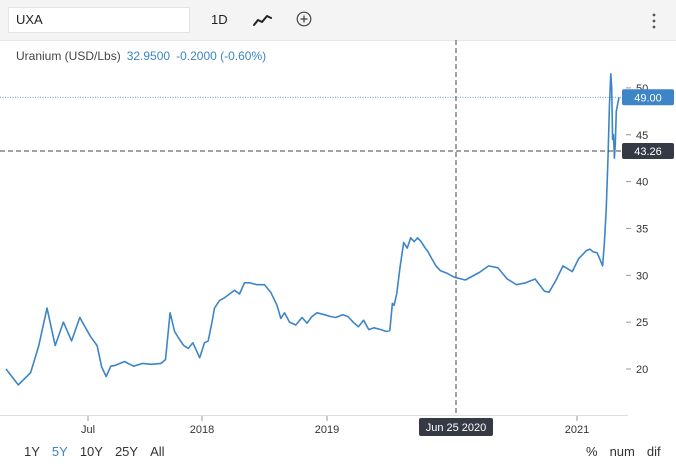 The image size is (676, 469). Describe the element at coordinates (338, 20) in the screenshot. I see `top-toolbar: UXA 1D` at that location.